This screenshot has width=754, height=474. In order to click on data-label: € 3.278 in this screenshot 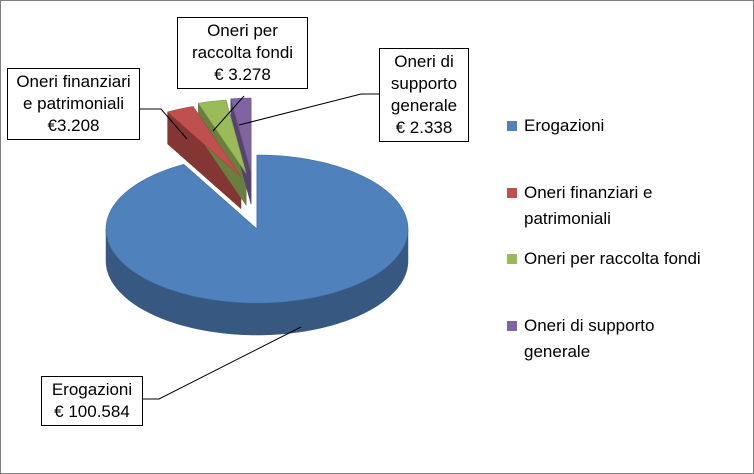, I will do `click(242, 74)`.